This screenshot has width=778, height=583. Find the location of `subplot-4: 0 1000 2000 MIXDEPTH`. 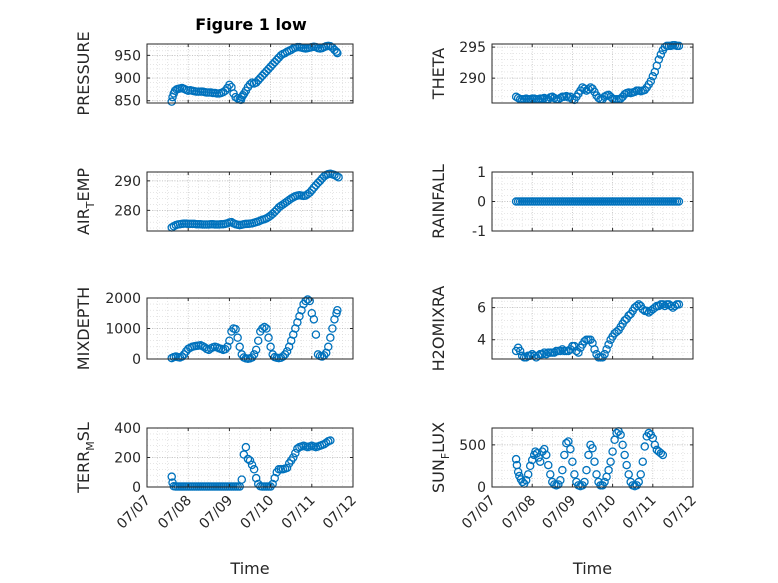

subplot-4: 0 1000 2000 MIXDEPTH is located at coordinates (214, 328).